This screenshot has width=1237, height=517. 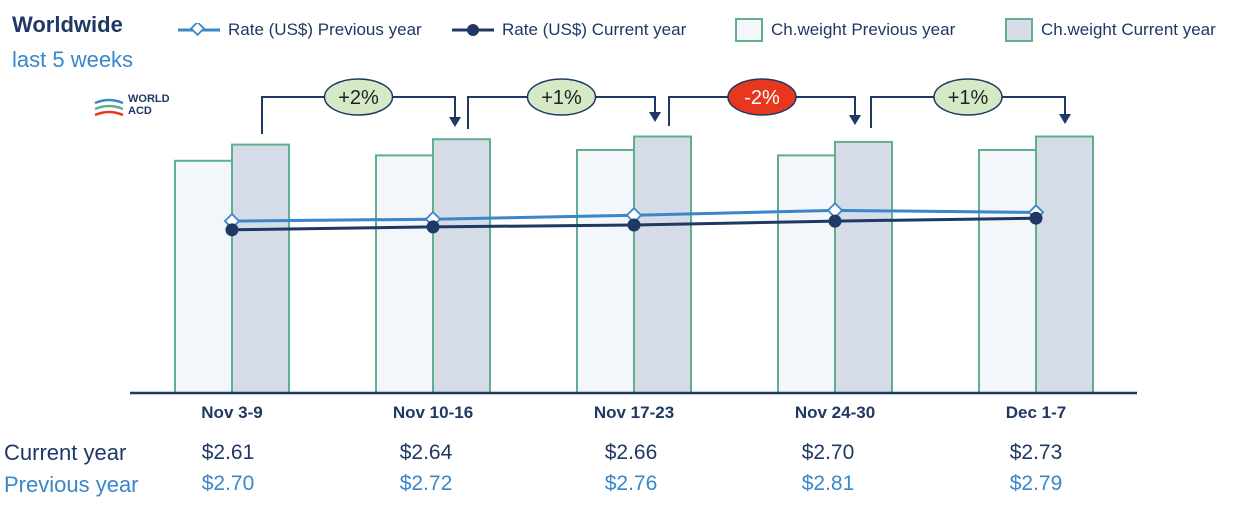 I want to click on legend-rate-previous: Rate (US$) Previous year, so click(x=300, y=30).